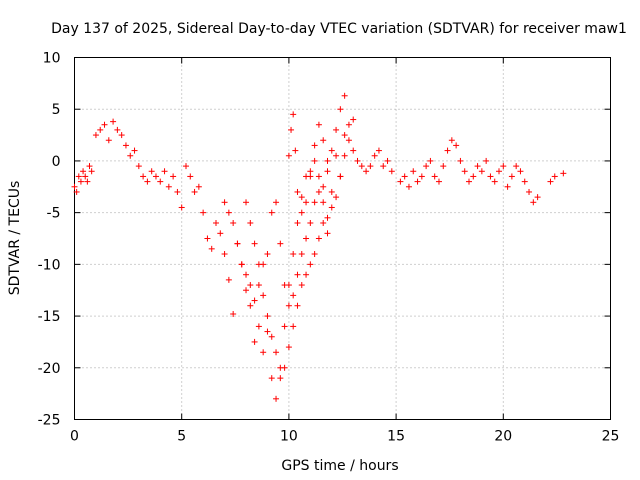 This screenshot has height=480, width=640. I want to click on y-axis-label: SDTVAR / TECUs, so click(15, 238).